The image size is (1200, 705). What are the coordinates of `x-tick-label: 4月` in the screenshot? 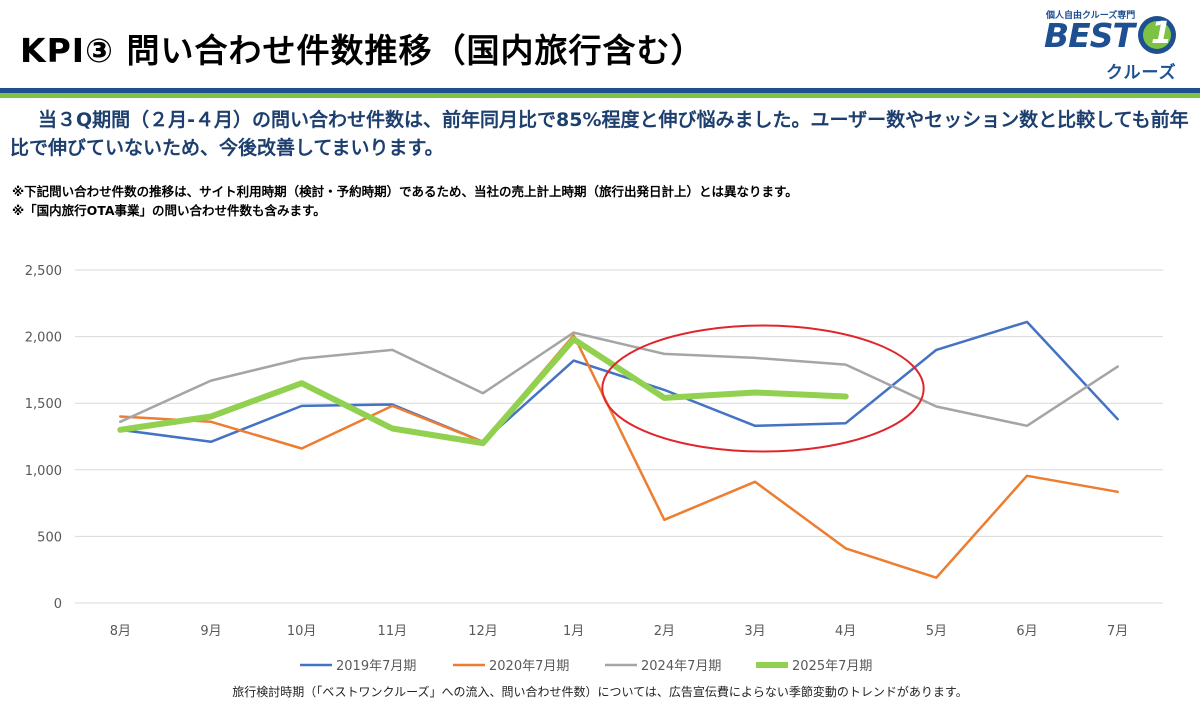 It's located at (845, 631).